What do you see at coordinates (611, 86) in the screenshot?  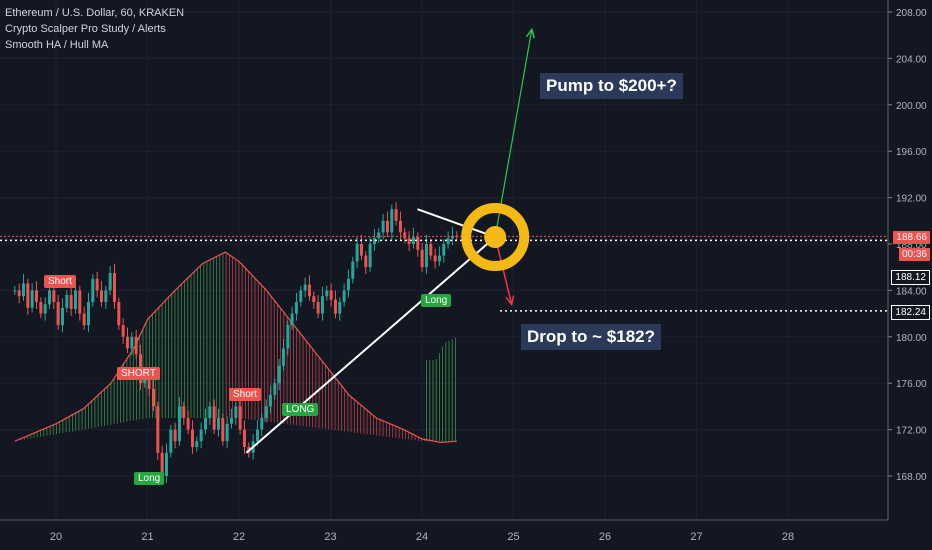 I see `pump-callout: Pump to $200+?` at bounding box center [611, 86].